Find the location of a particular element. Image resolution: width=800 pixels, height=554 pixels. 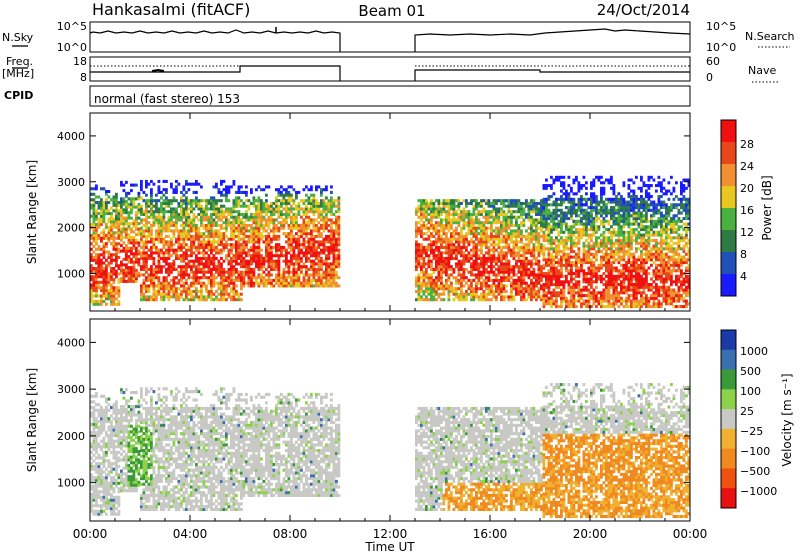

freq-label-1: Freq. is located at coordinates (19, 61).